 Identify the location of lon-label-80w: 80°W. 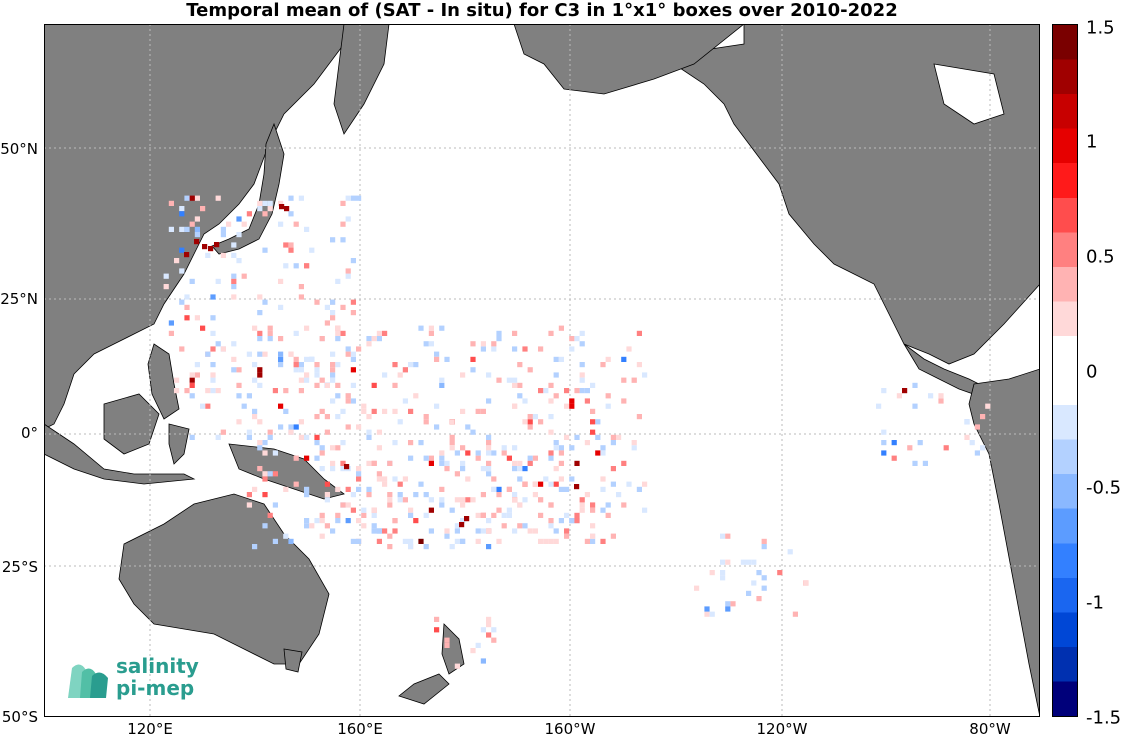
(990, 729).